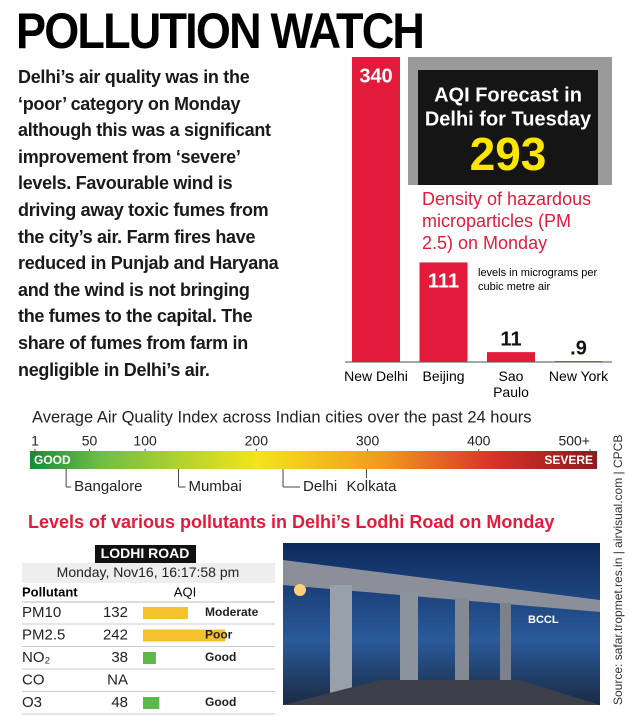  I want to click on intro-line: levels. Favourable wind is, so click(125, 183).